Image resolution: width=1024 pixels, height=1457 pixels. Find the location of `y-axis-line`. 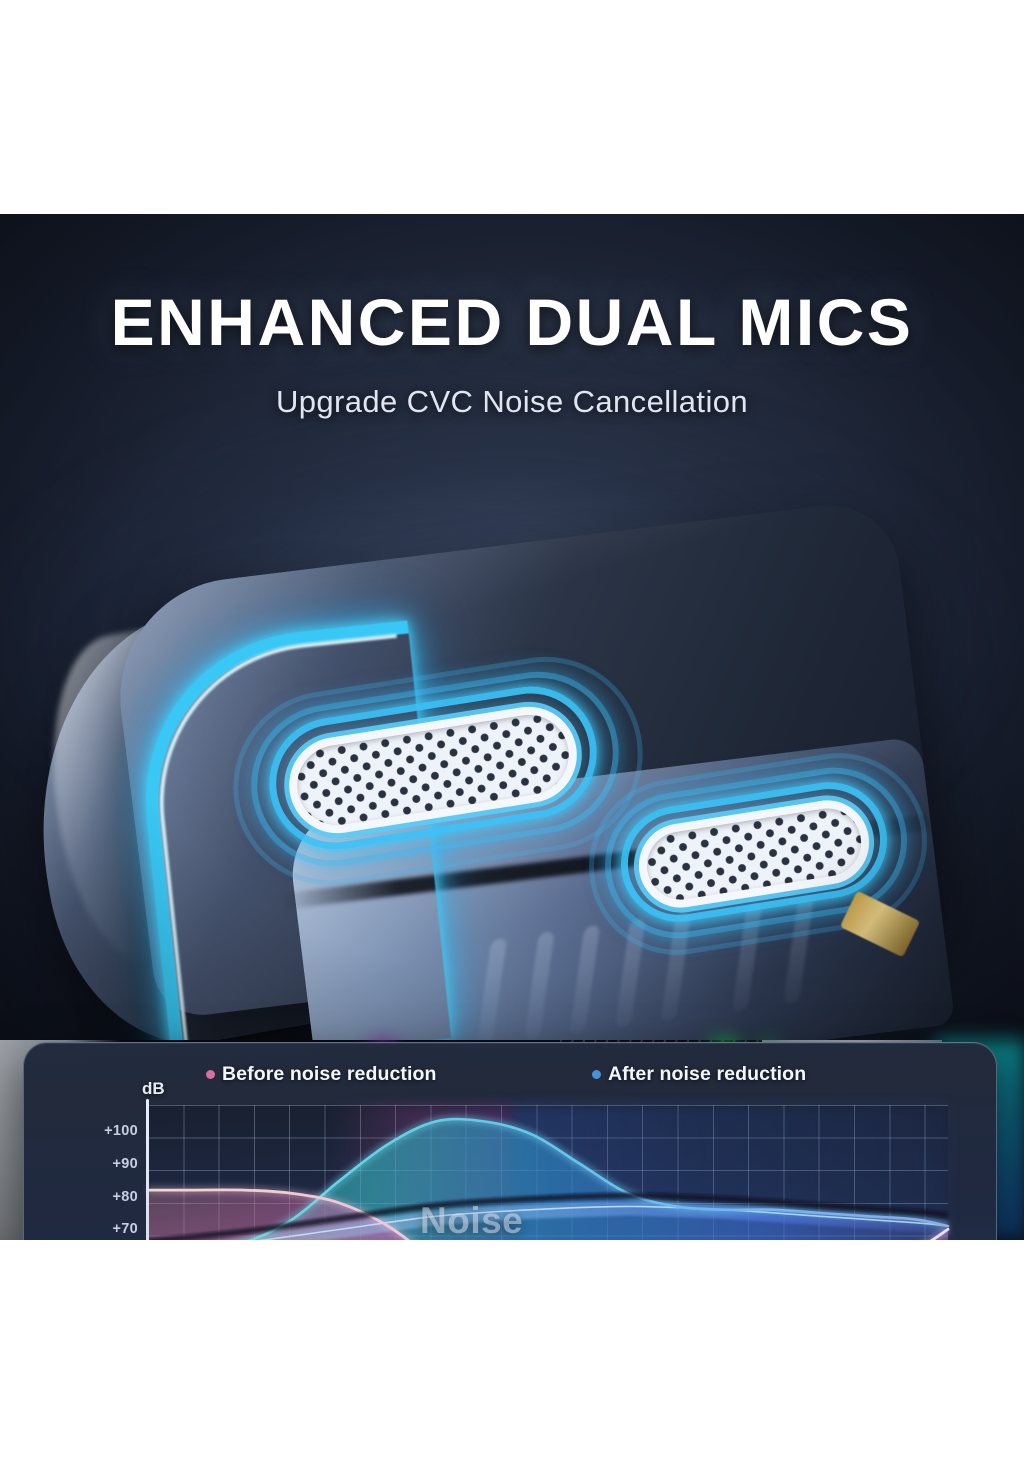

y-axis-line is located at coordinates (147, 1169).